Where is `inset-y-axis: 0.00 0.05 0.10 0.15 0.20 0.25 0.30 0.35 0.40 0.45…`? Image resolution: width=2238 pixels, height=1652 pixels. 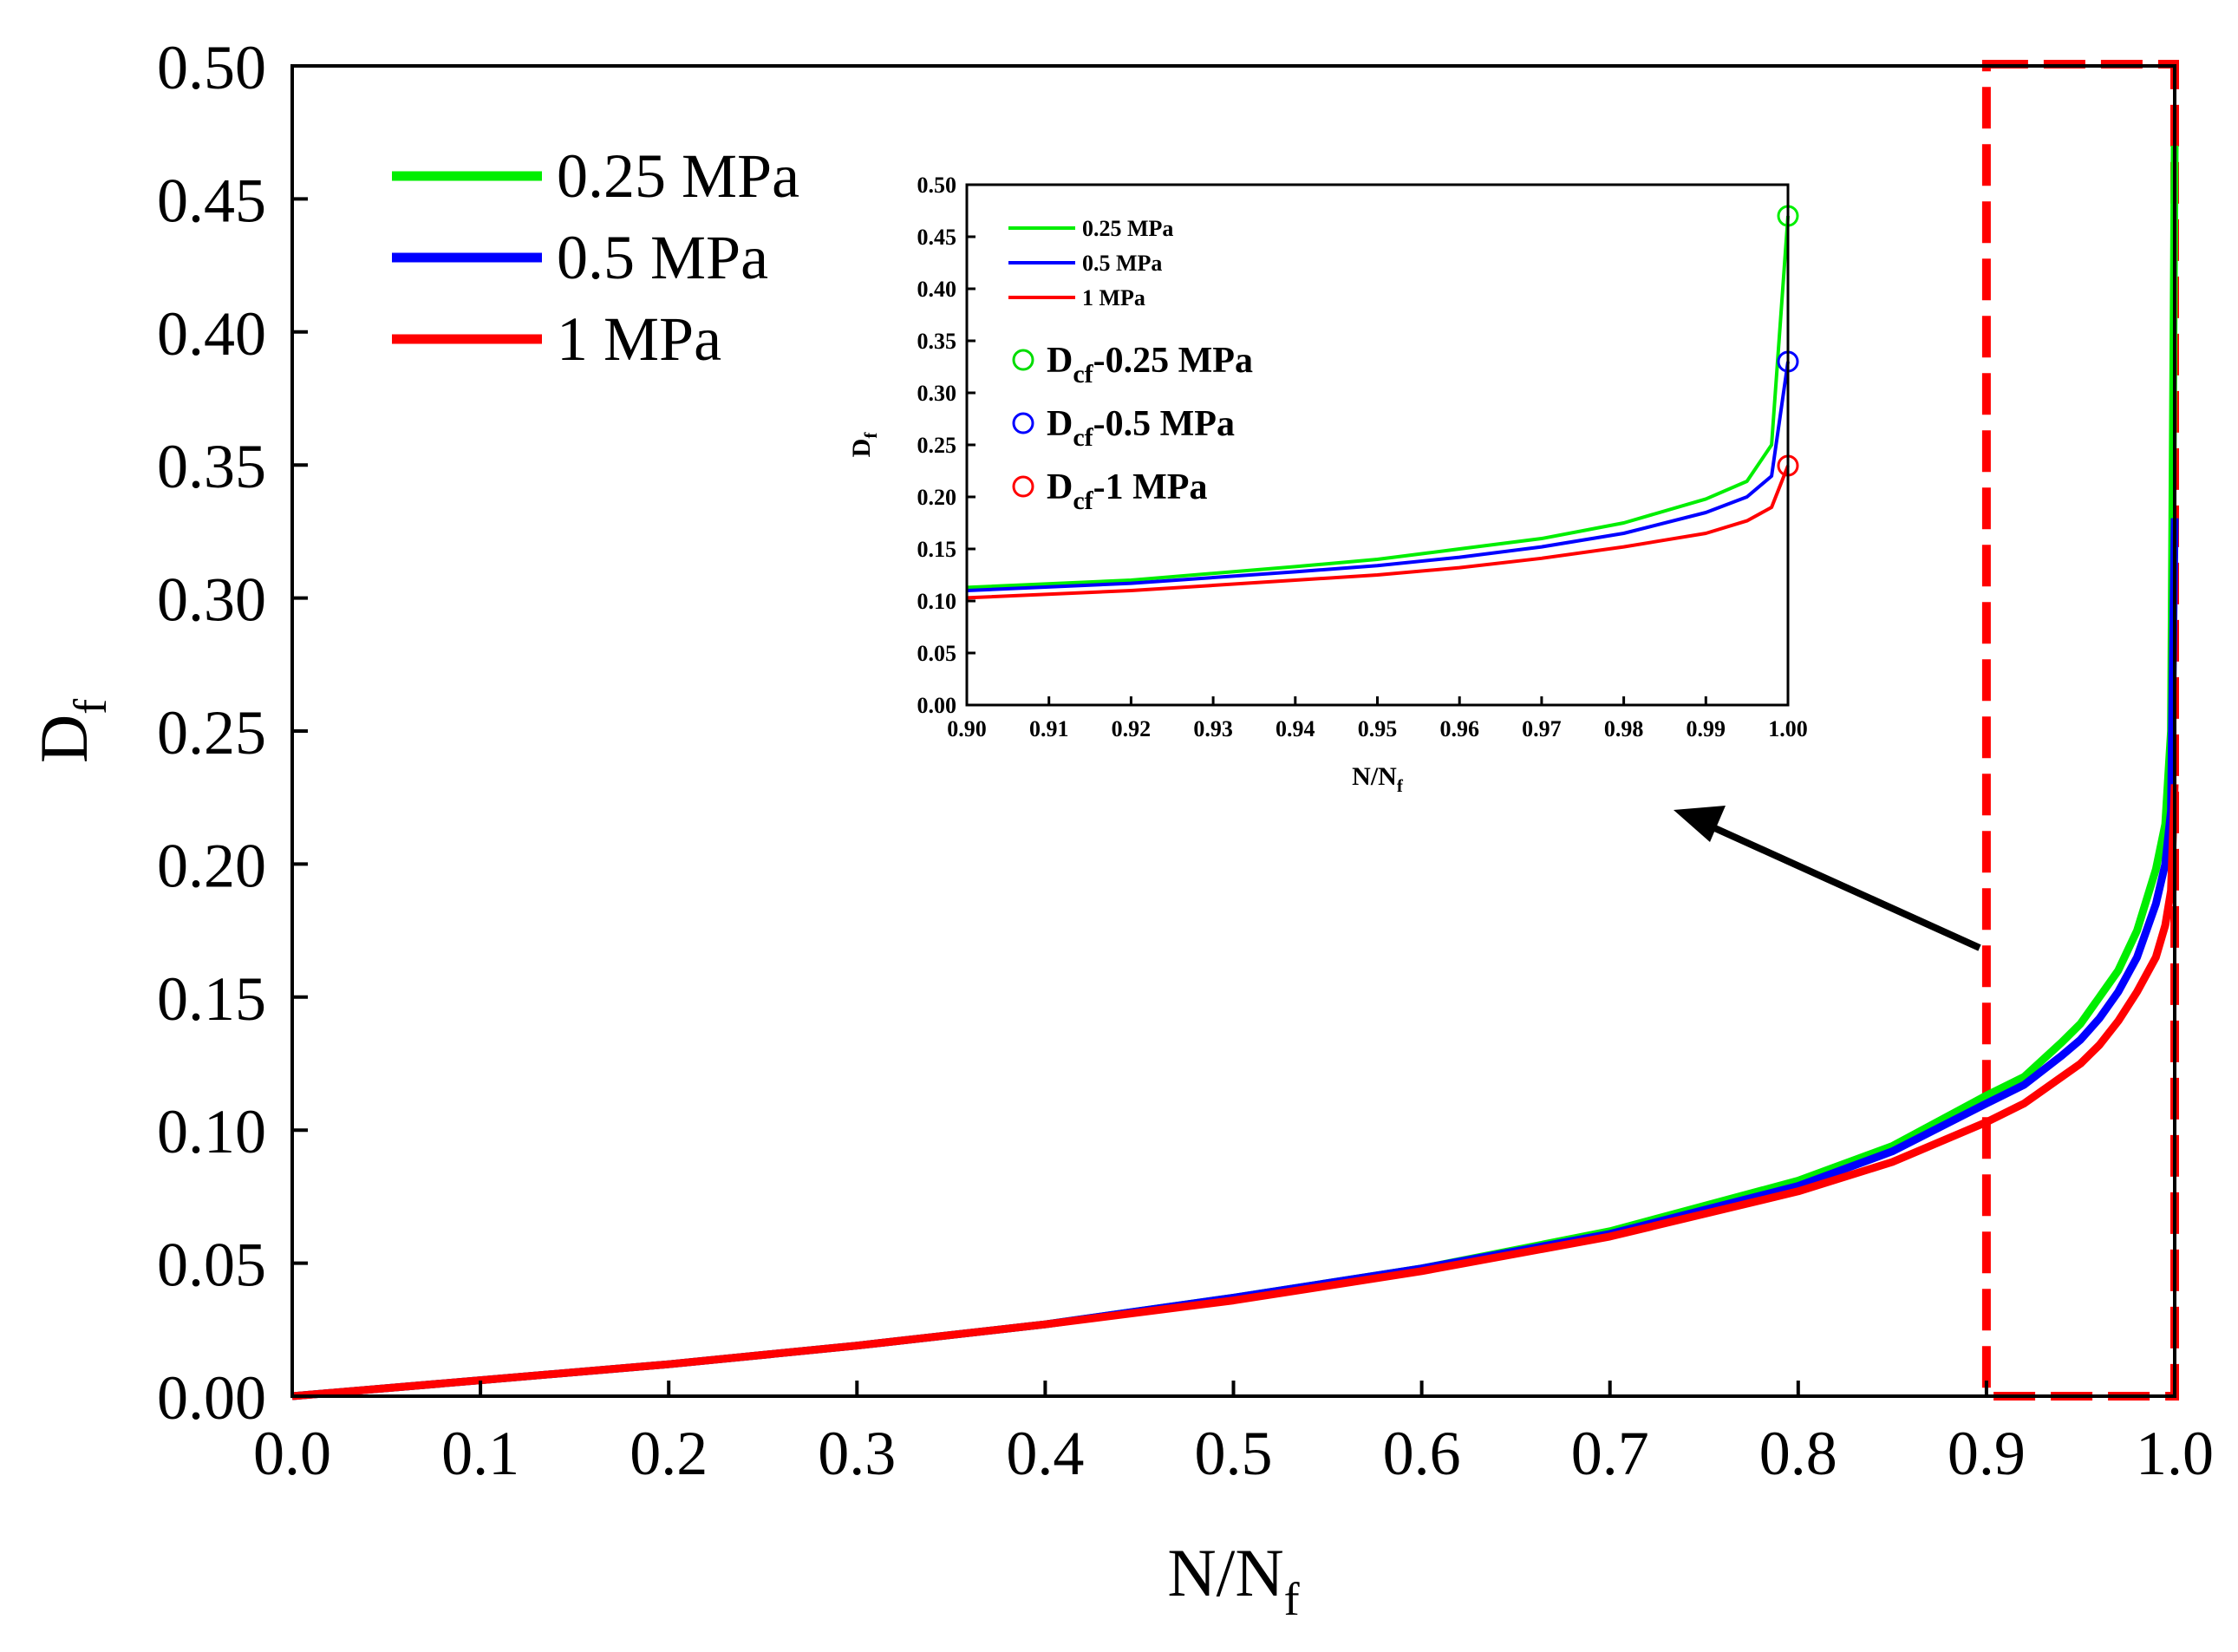
inset-y-axis: 0.00 0.05 0.10 0.15 0.20 0.25 0.30 0.35 0.40 0.45… is located at coordinates (946, 446).